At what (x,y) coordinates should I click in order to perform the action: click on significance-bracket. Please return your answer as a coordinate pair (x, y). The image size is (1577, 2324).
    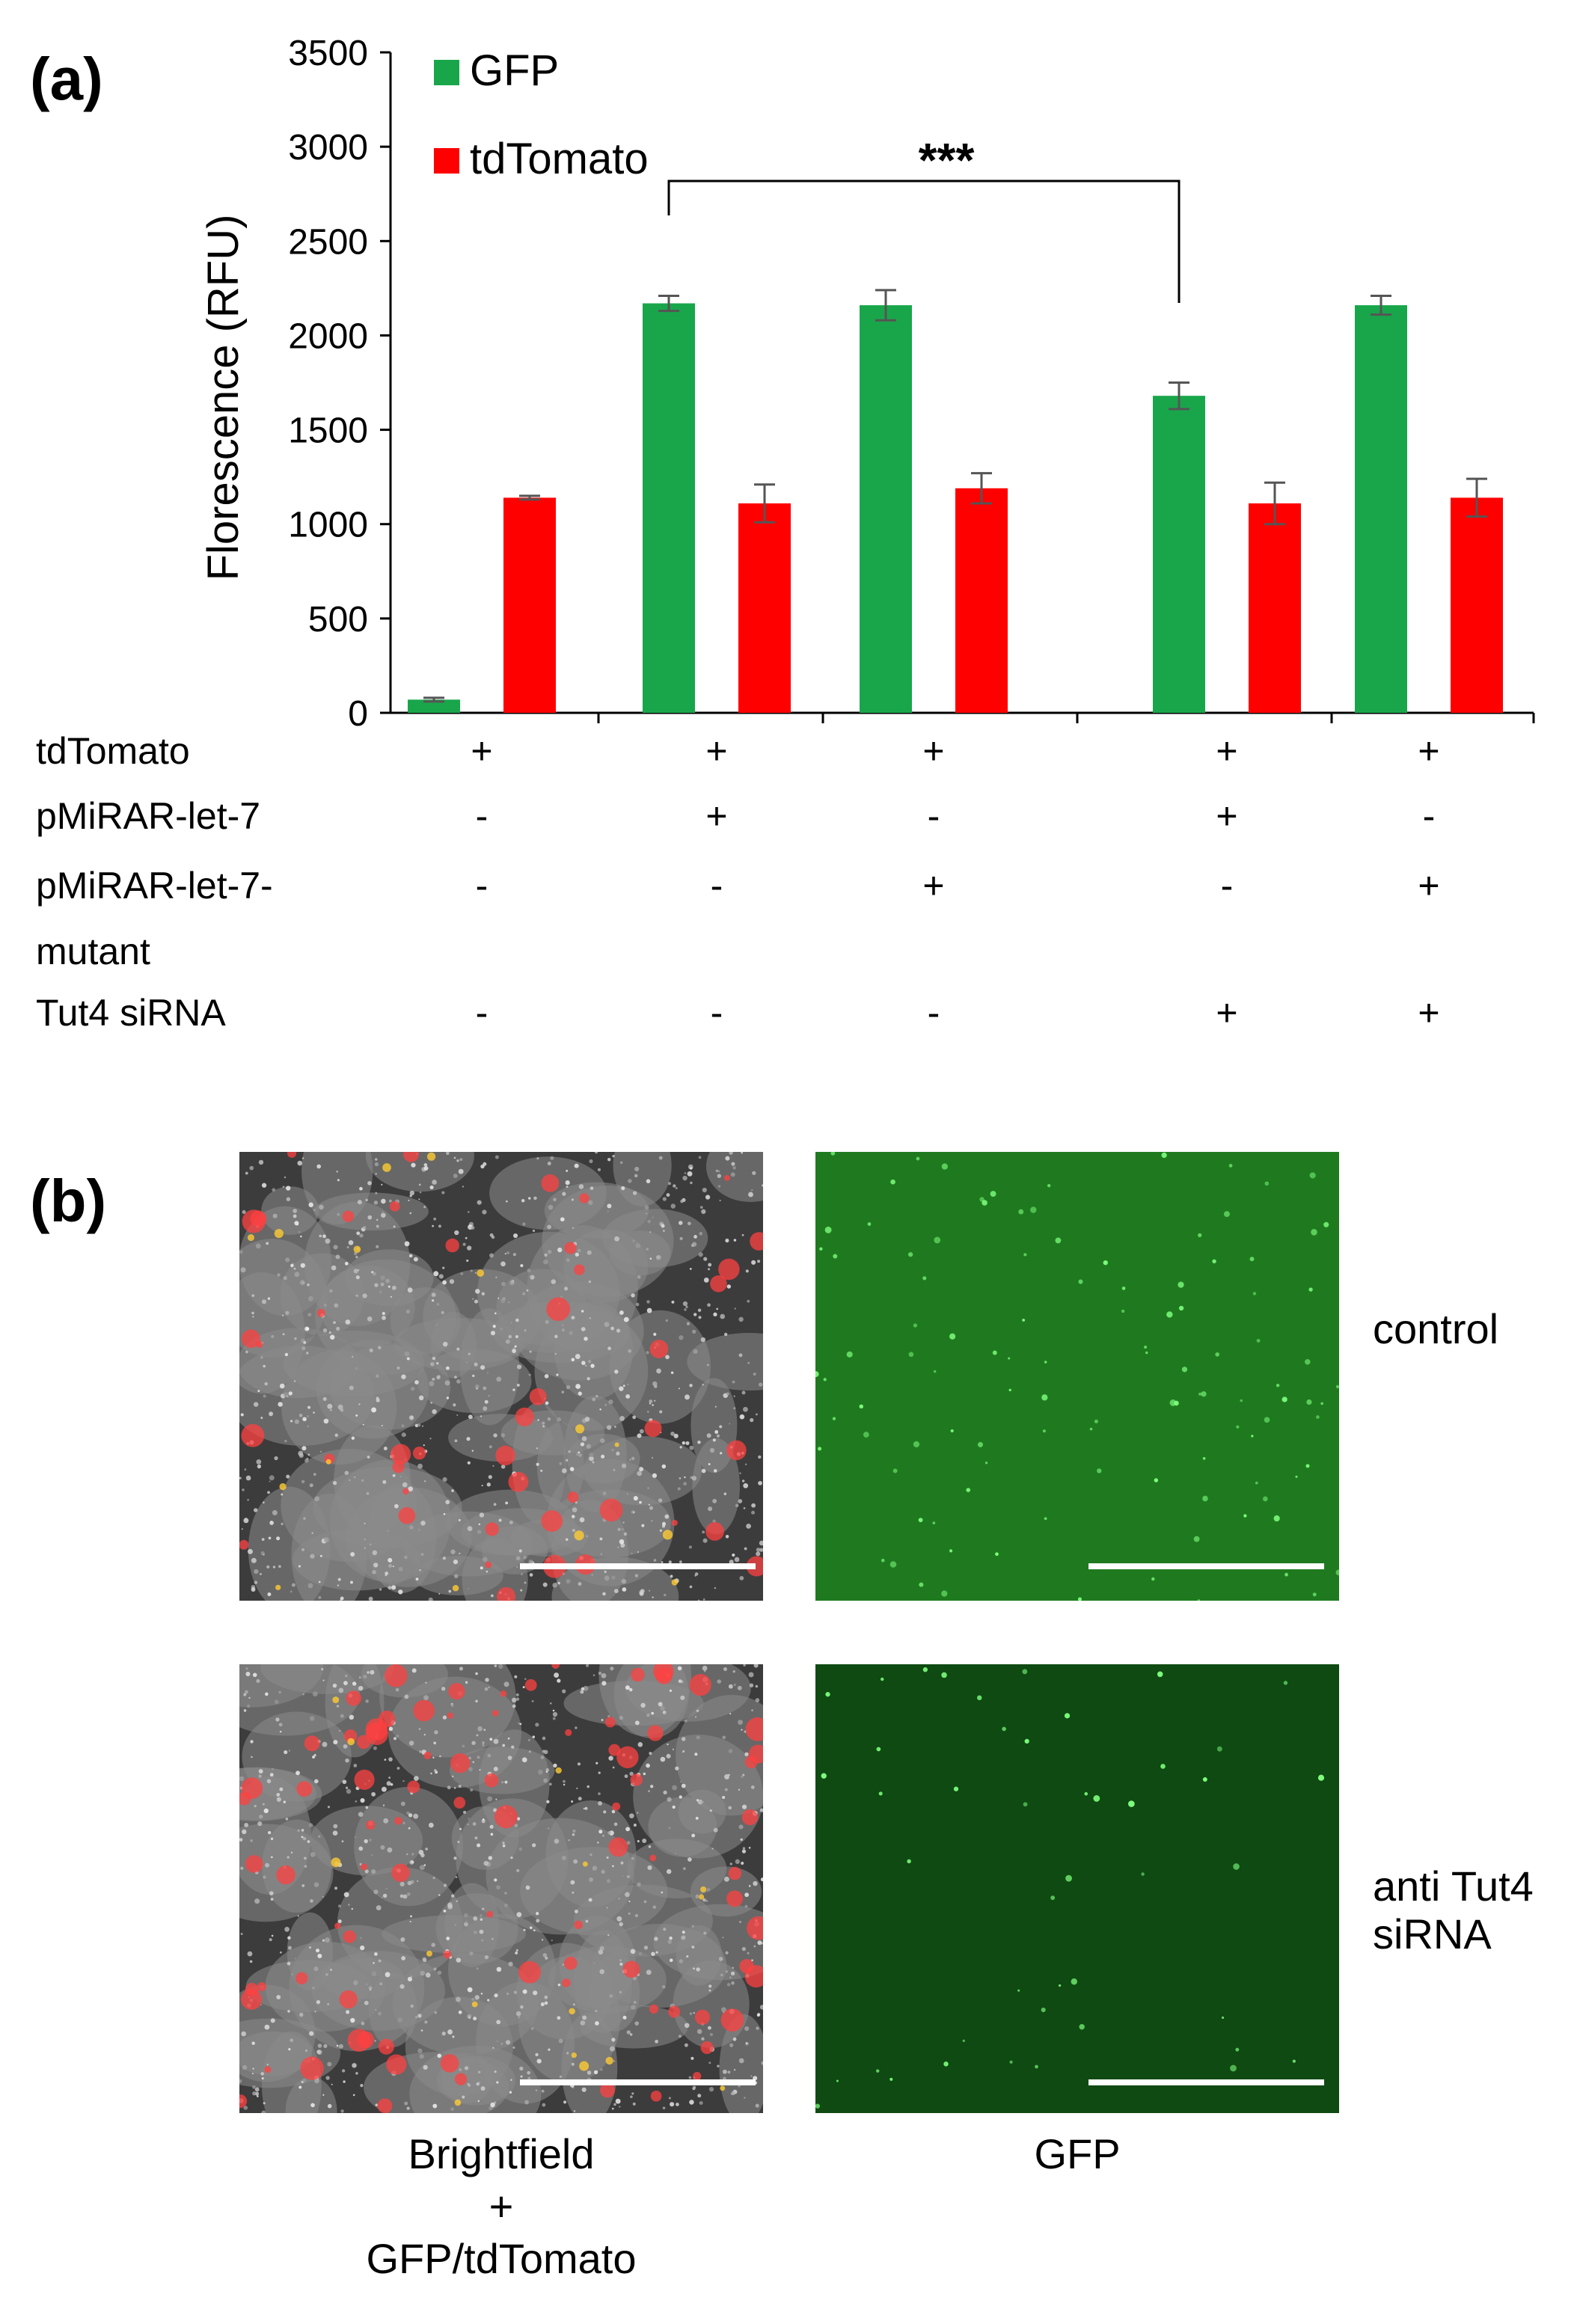
    Looking at the image, I should click on (924, 241).